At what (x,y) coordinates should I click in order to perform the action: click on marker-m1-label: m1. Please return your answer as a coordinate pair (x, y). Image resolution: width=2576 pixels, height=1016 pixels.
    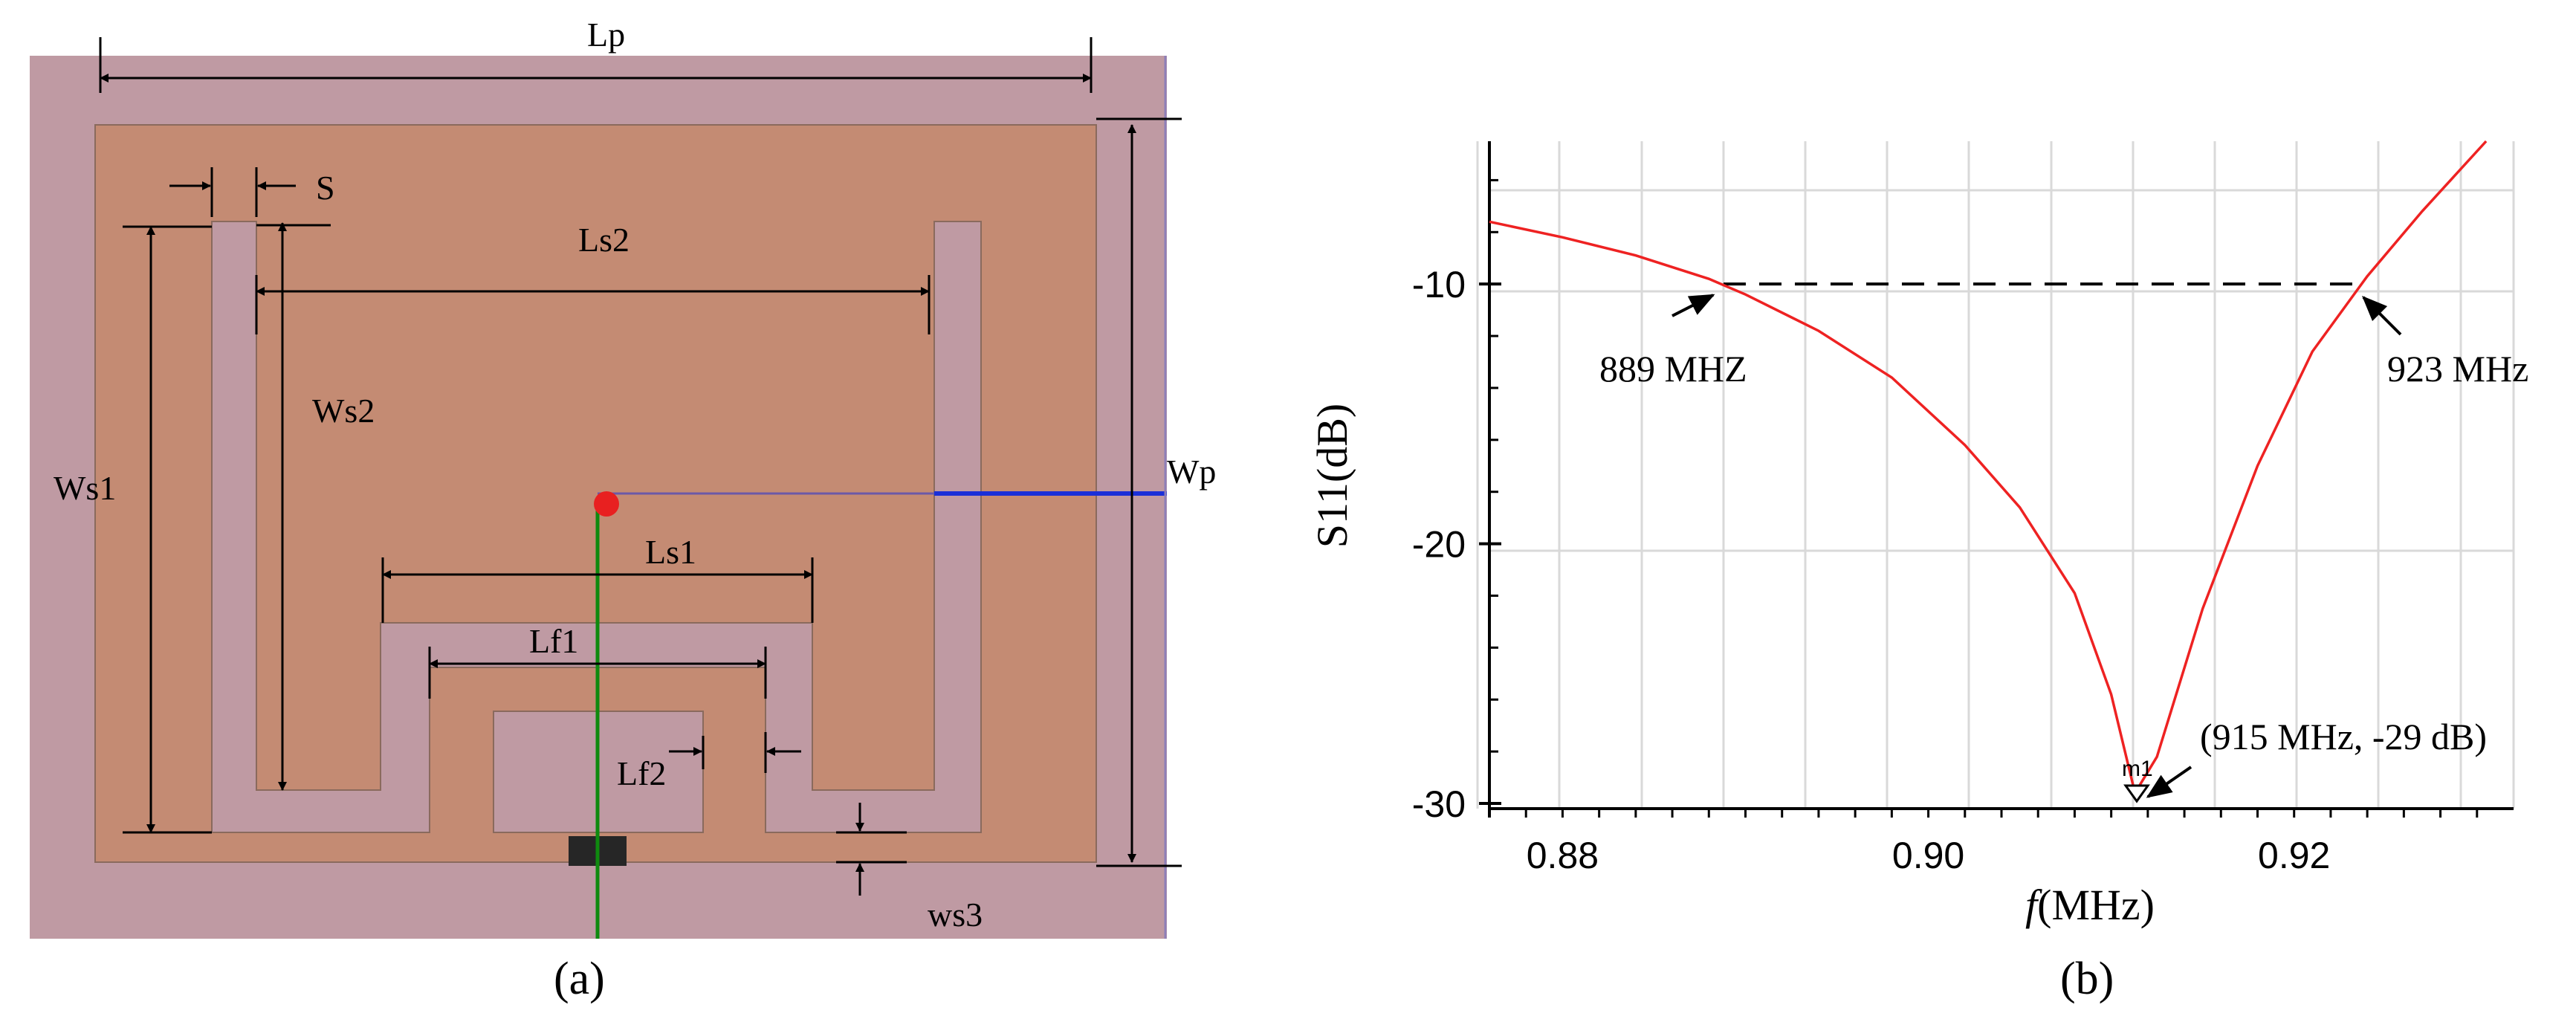
    Looking at the image, I should click on (2137, 769).